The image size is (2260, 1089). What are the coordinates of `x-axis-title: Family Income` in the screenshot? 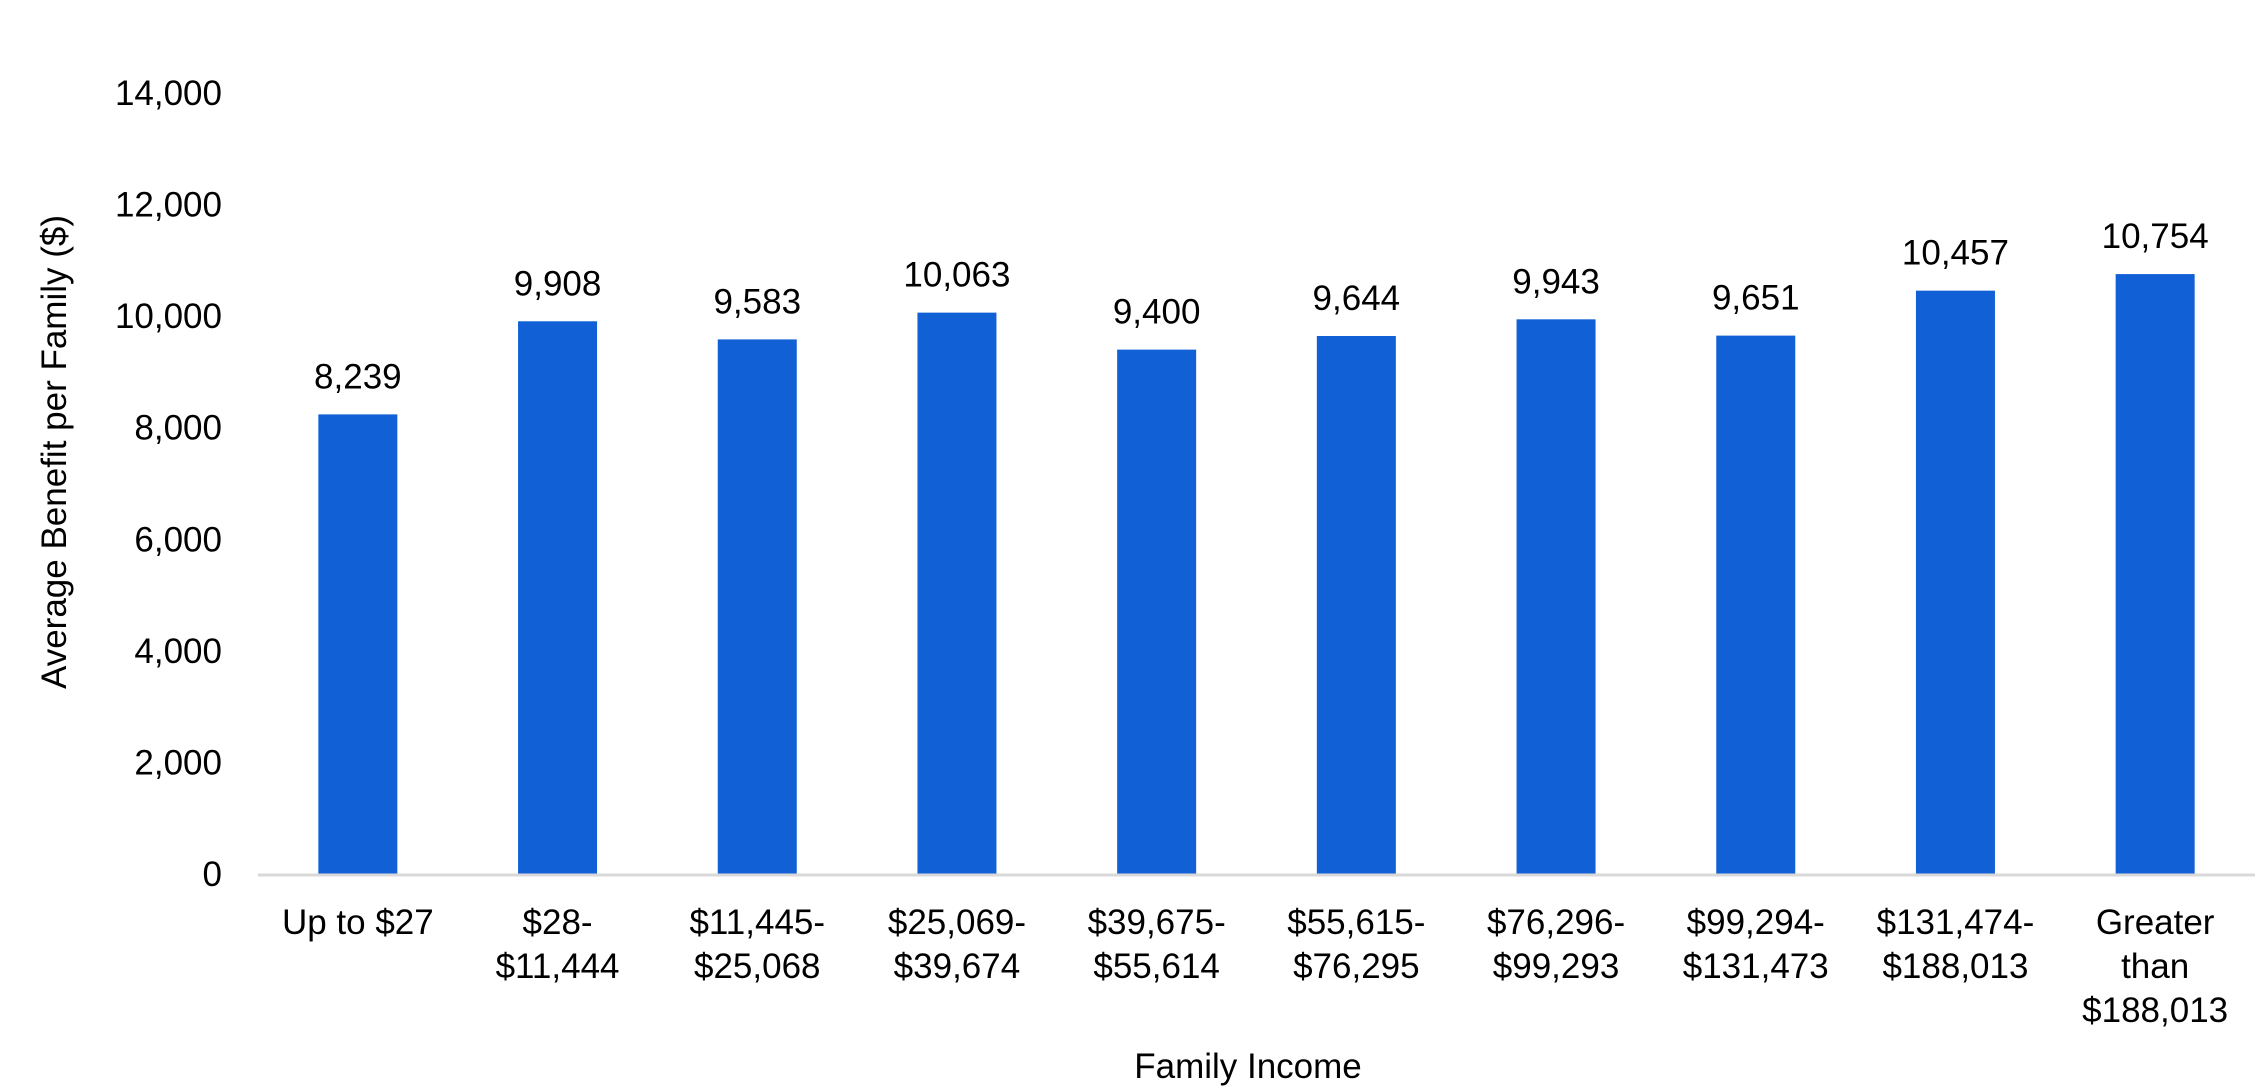 It's located at (1248, 1066).